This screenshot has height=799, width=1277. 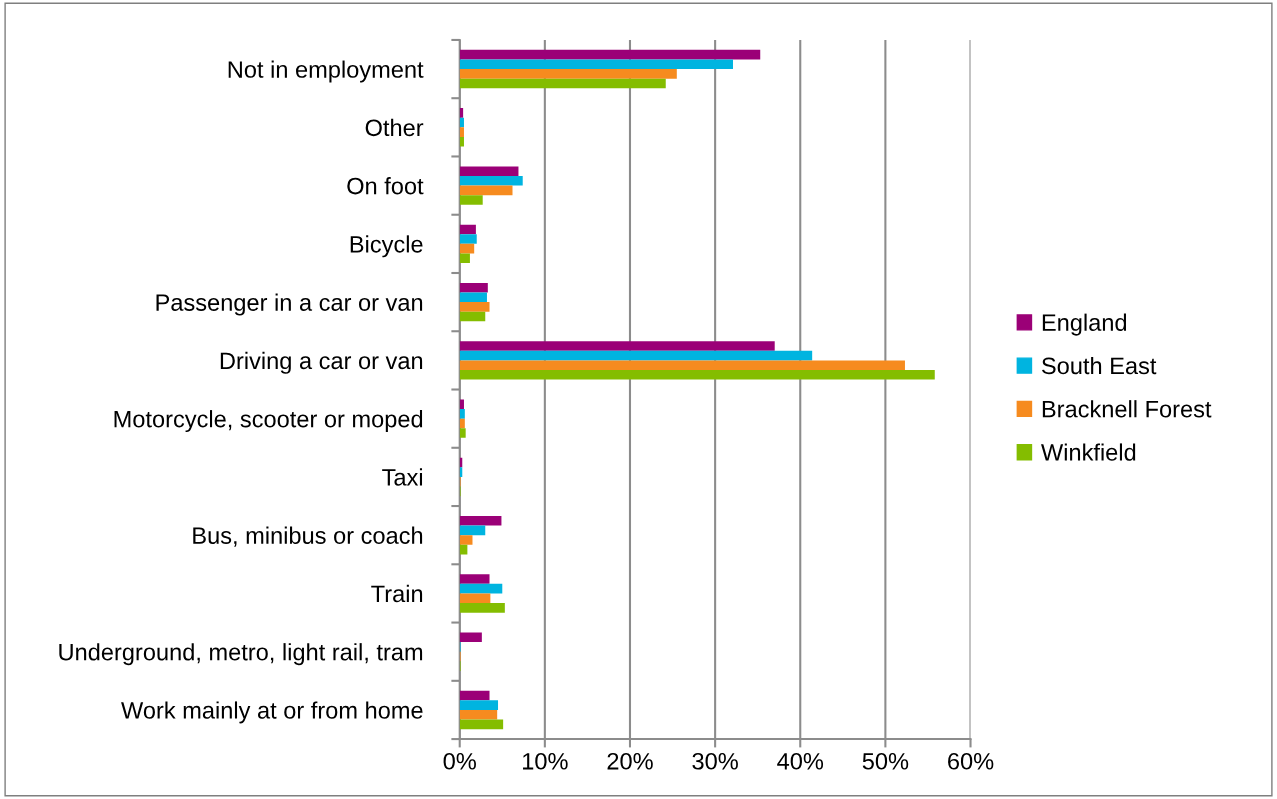 What do you see at coordinates (241, 654) in the screenshot?
I see `y-tick-label: Underground, metro, light rail, tram` at bounding box center [241, 654].